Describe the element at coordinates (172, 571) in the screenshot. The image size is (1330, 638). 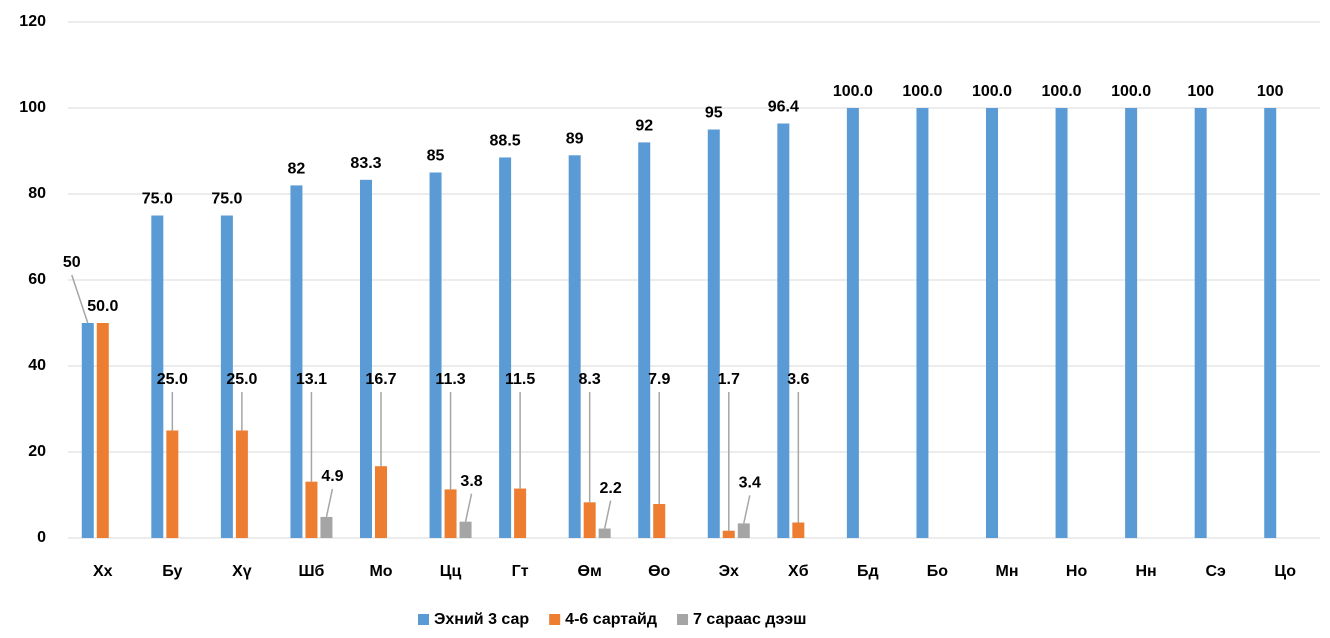
I see `x-tick-label: Бу` at that location.